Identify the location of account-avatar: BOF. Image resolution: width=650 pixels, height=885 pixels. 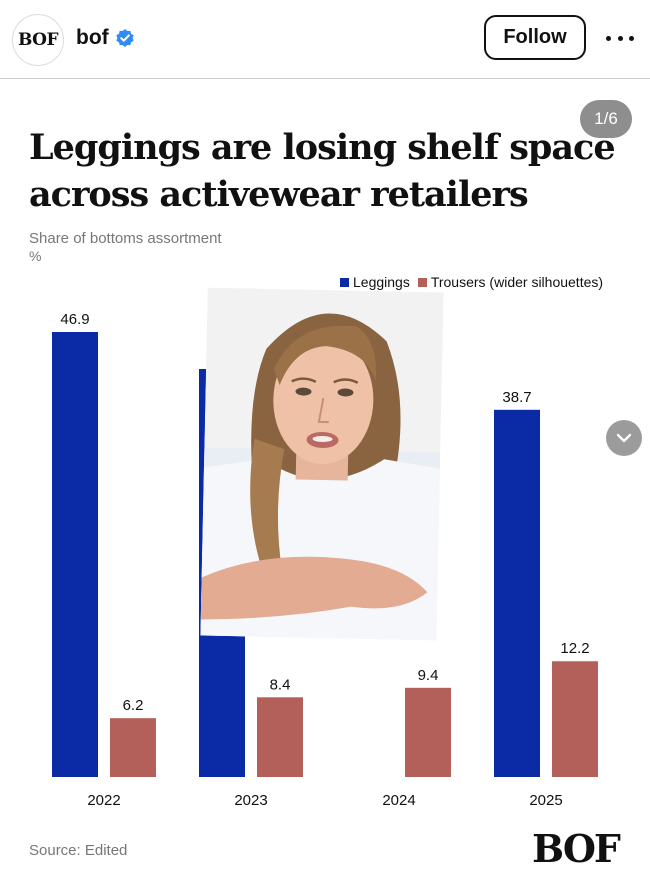
(38, 40).